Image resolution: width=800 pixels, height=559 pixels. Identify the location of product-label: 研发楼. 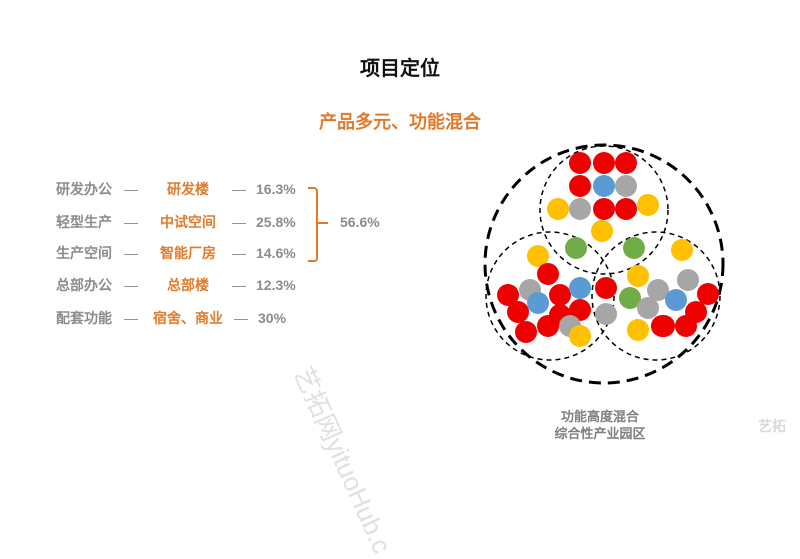
(188, 189).